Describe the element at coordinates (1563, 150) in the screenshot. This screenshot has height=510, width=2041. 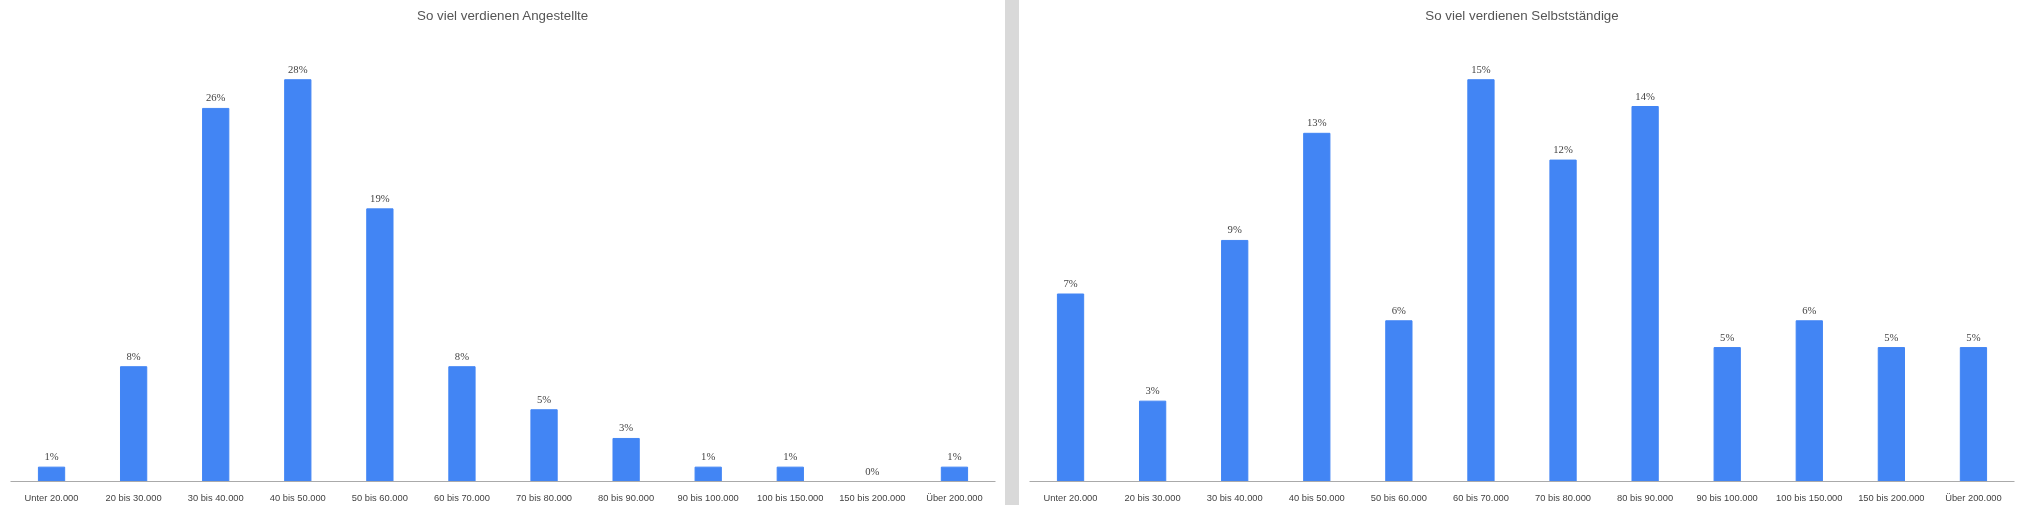
I see `data-label: 12%` at that location.